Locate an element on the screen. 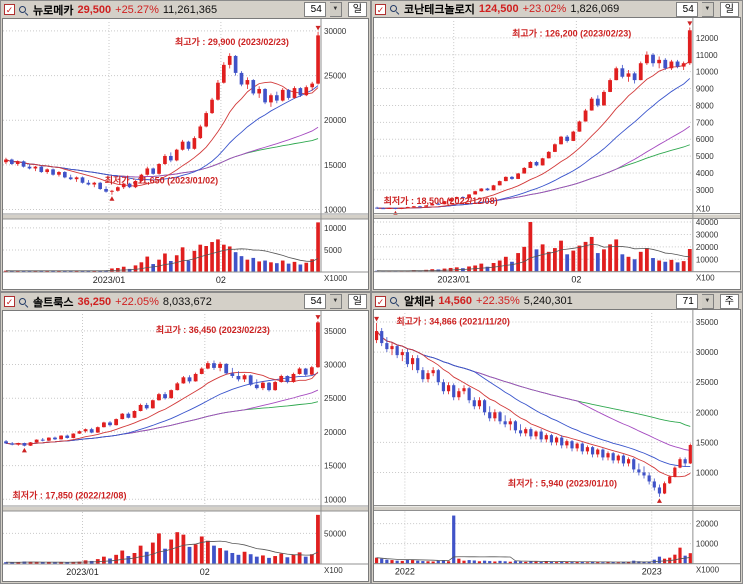  svg-text: 6000 is located at coordinates (705, 139).